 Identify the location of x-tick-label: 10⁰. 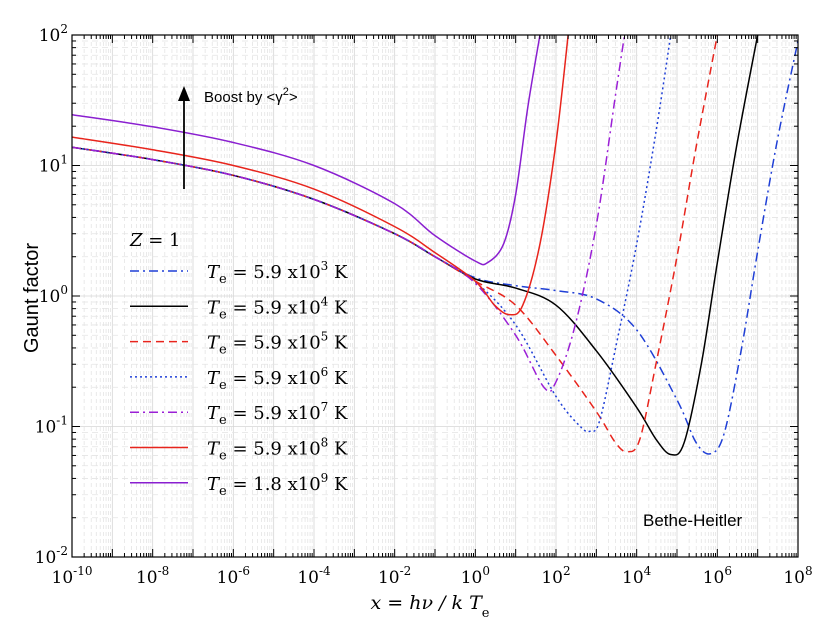
(475, 576).